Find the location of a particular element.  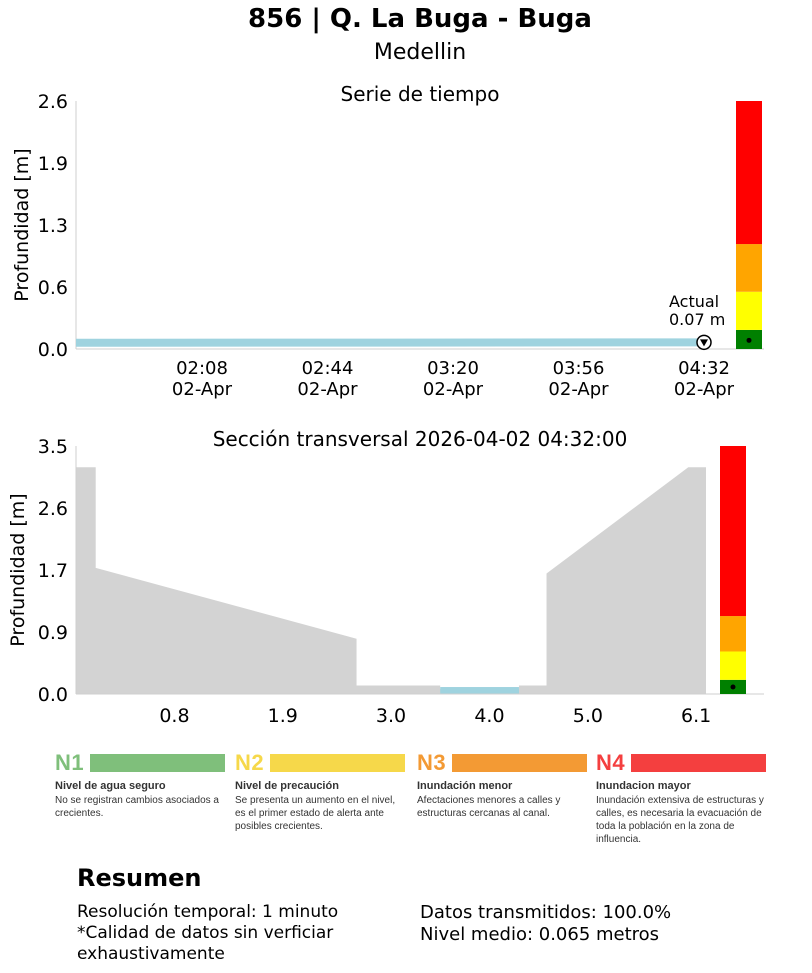

level-code: N1 is located at coordinates (70, 762).